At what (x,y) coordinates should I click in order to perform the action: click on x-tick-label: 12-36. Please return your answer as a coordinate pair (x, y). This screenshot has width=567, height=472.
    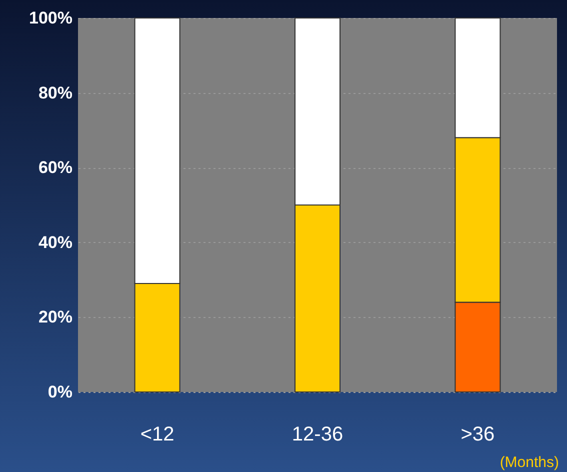
    Looking at the image, I should click on (318, 435).